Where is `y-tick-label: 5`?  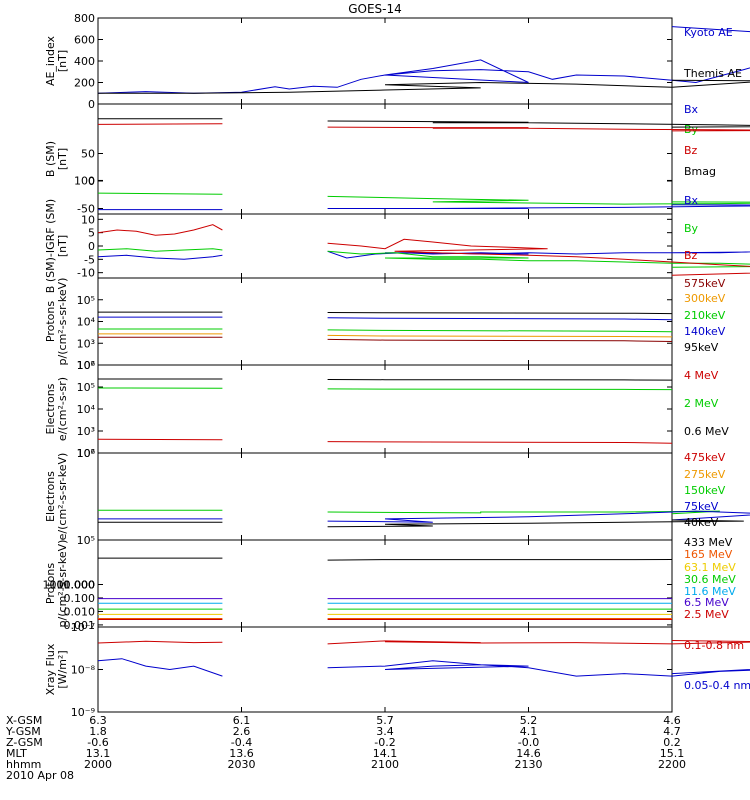
y-tick-label: 5 is located at coordinates (91, 233).